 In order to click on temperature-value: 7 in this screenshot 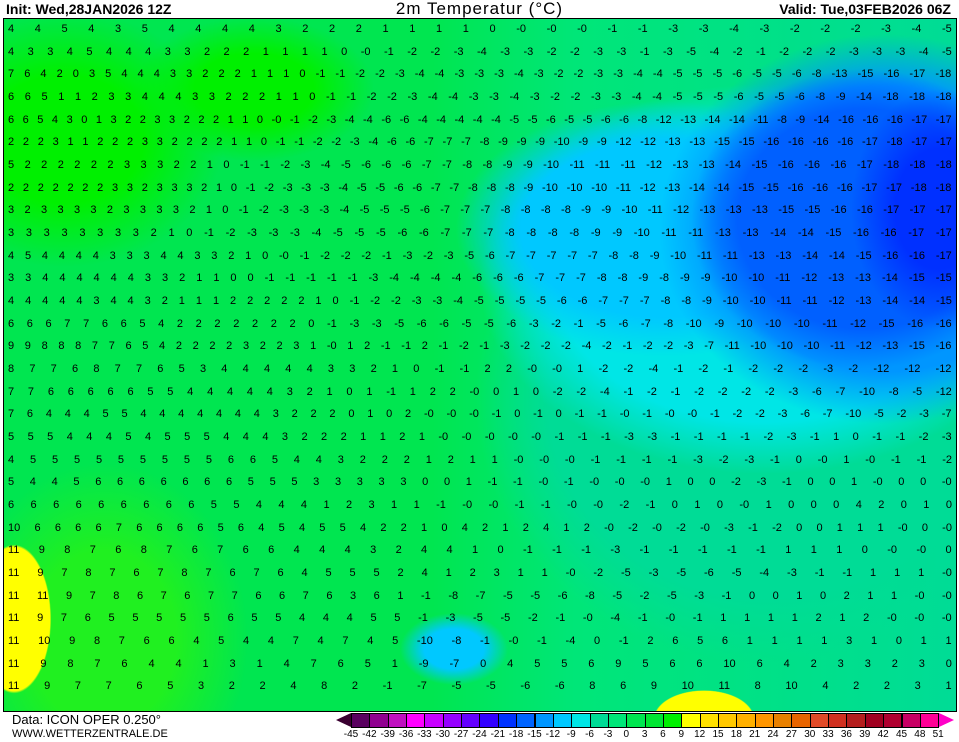, I will do `click(305, 595)`.